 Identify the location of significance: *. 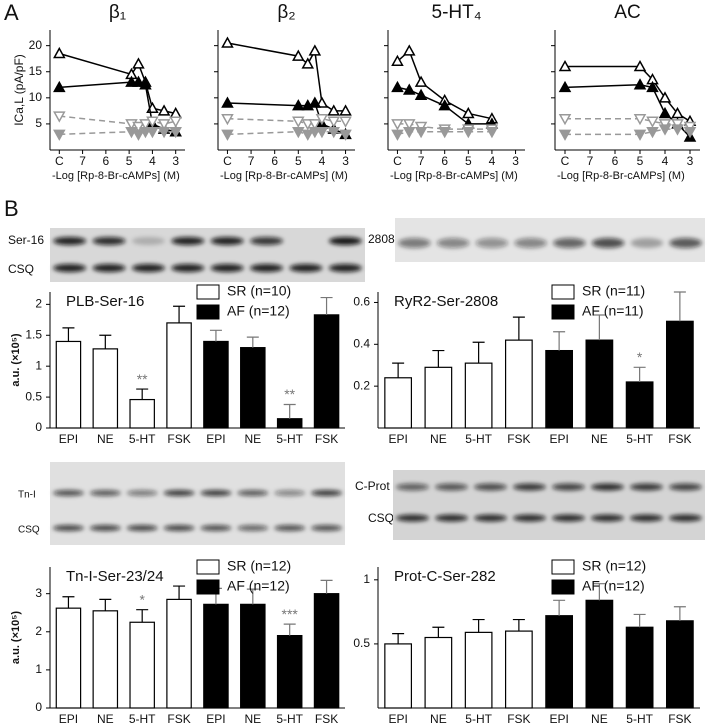
(640, 357).